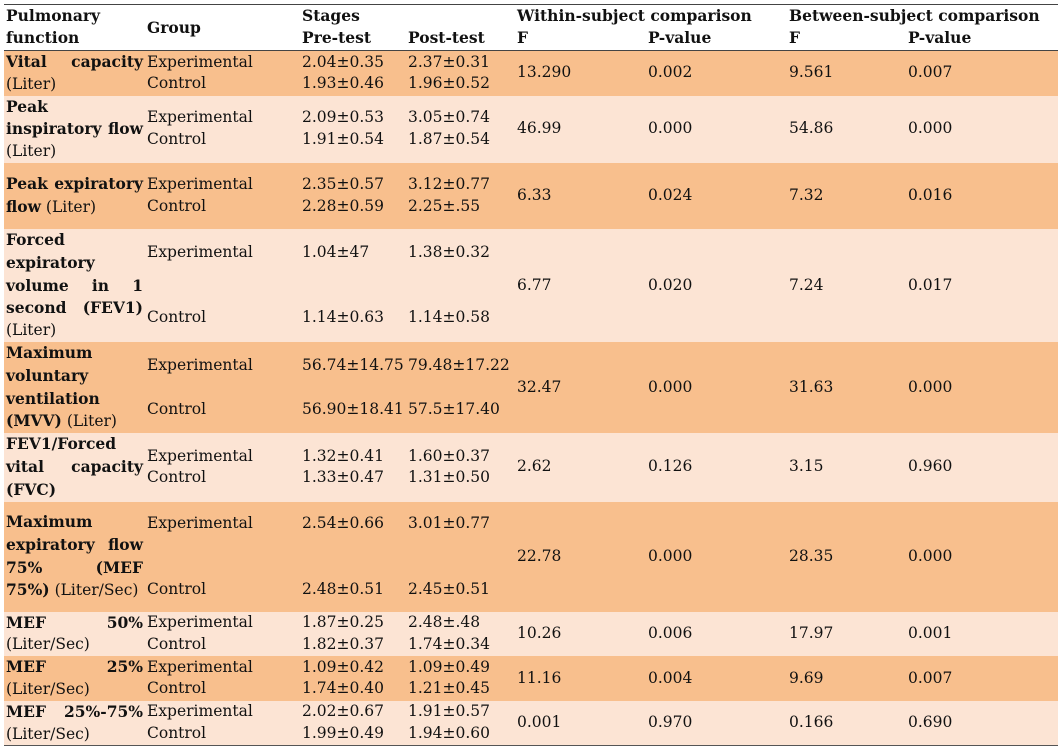 The width and height of the screenshot is (1061, 746). Describe the element at coordinates (580, 73) in the screenshot. I see `cell-within-f: 13.290` at that location.